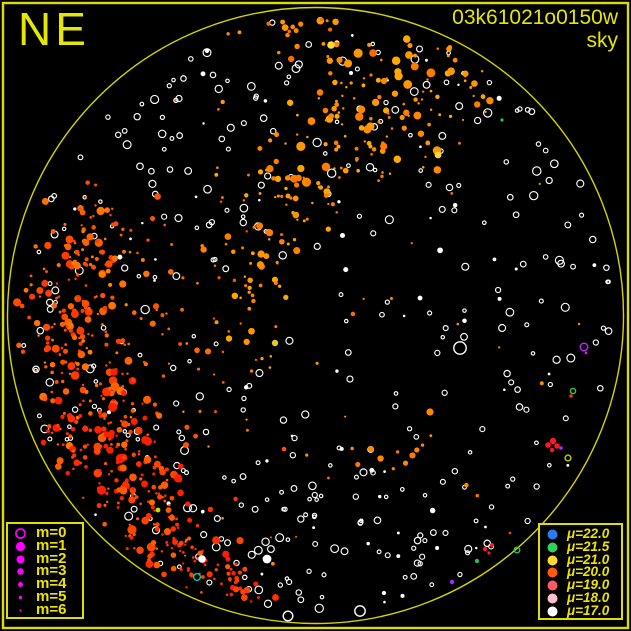 Image resolution: width=631 pixels, height=631 pixels. I want to click on mu-color-symbol-icon, so click(552, 534).